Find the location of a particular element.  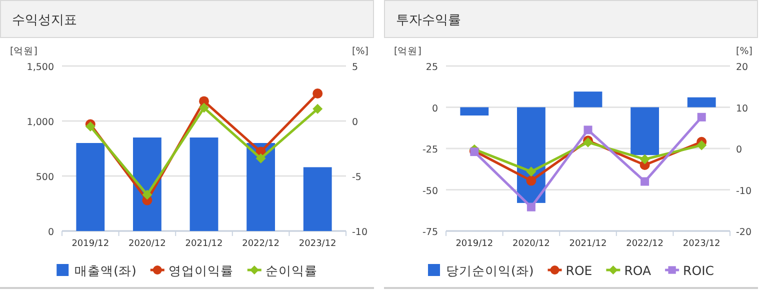

y-tick-label: -25 is located at coordinates (430, 150).